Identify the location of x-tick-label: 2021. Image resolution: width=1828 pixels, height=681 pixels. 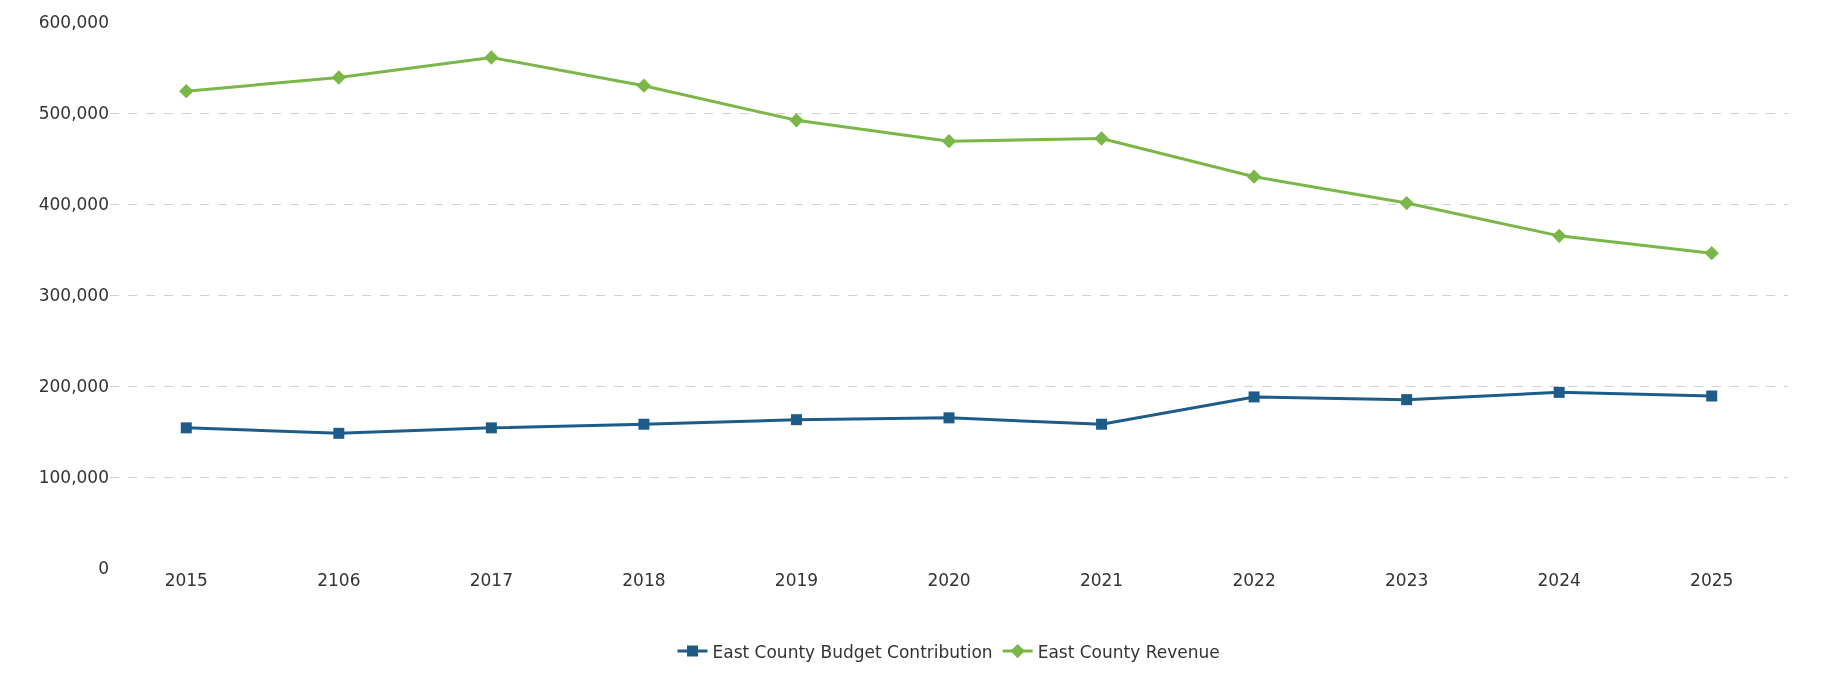
(1101, 580).